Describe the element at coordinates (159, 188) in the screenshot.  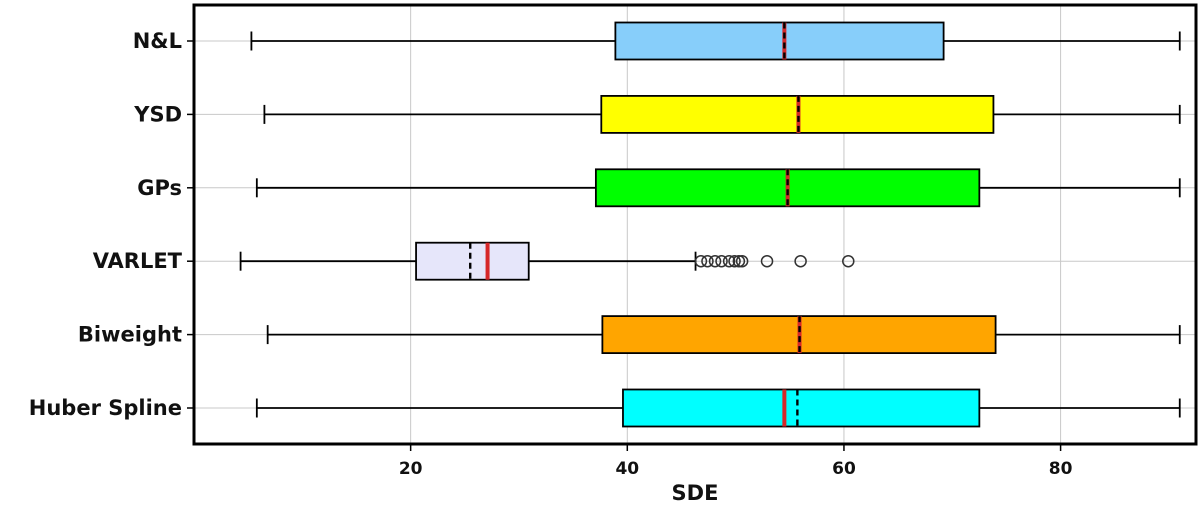
I see `category-label: GPs` at that location.